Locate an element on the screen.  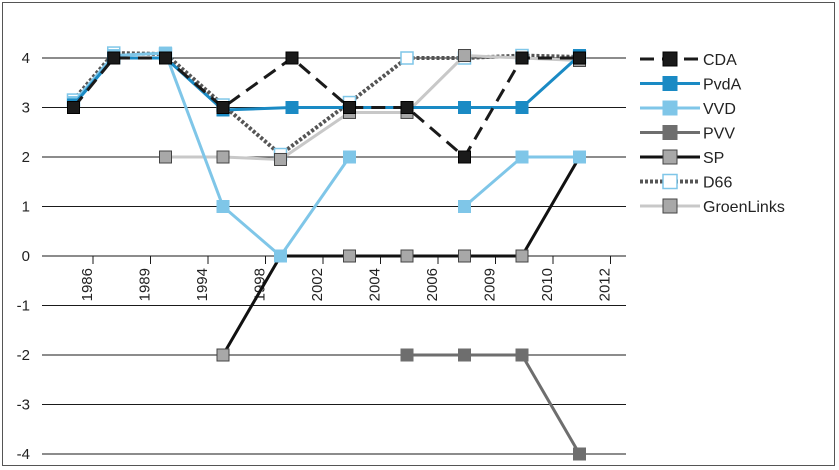
legend-label: GroenLinks is located at coordinates (744, 207).